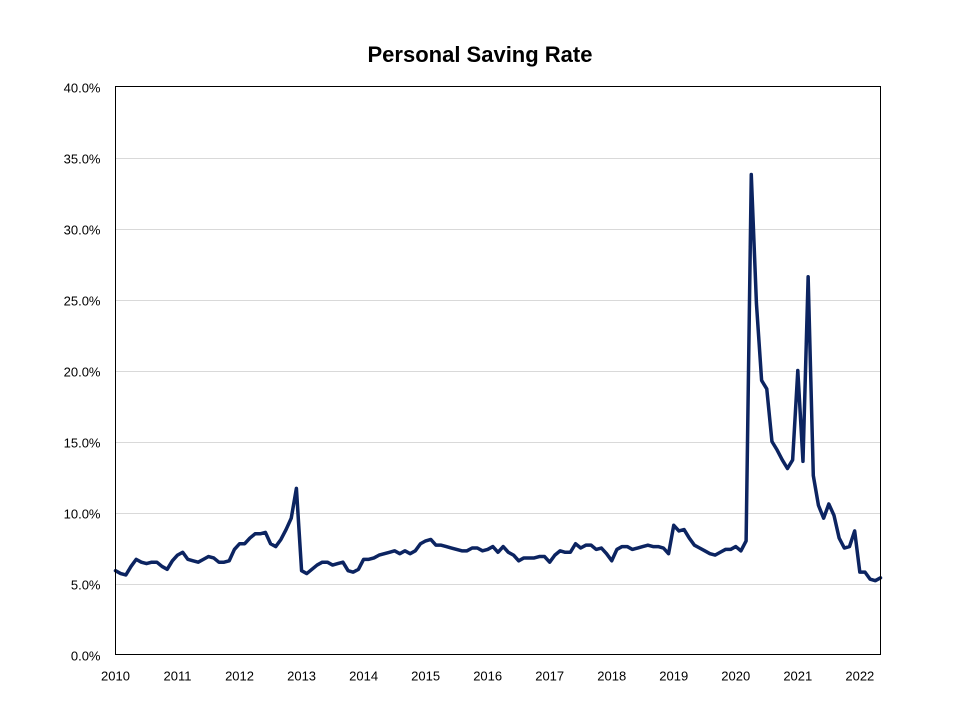 This screenshot has width=960, height=725. I want to click on x-tick-label: 2017, so click(549, 676).